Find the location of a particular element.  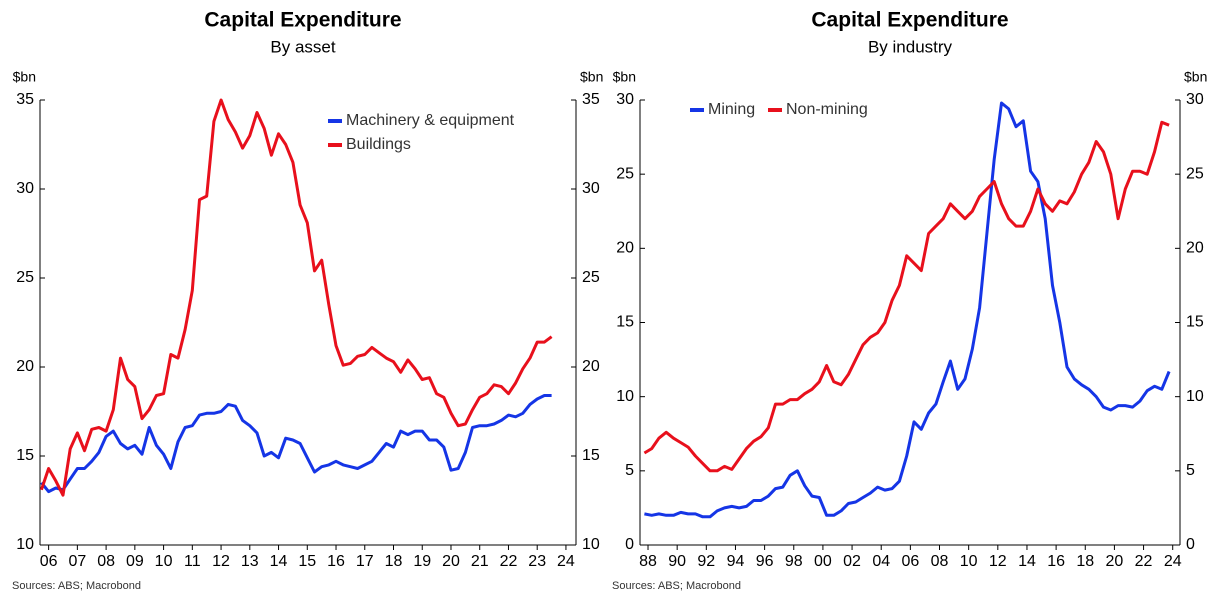

x-tick-label: 17 is located at coordinates (365, 561).